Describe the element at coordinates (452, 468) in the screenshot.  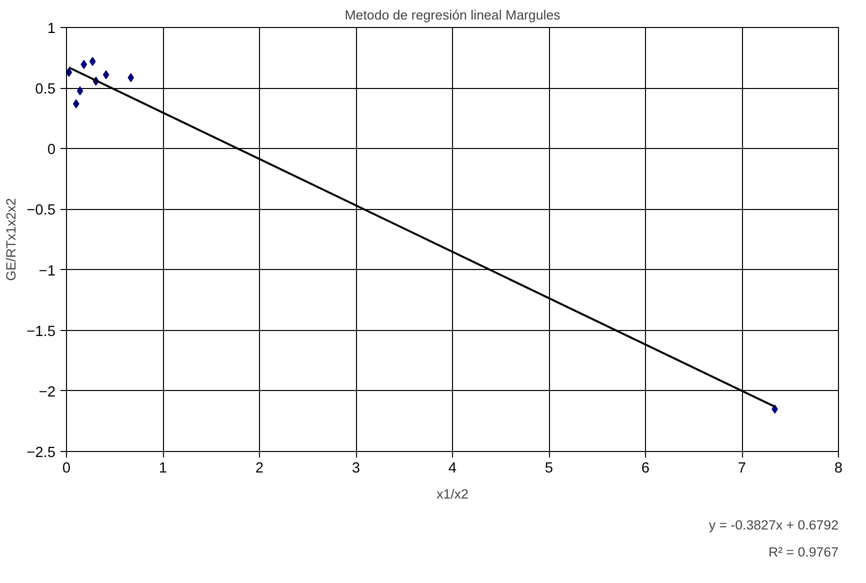
I see `x-tick-label: 4` at that location.